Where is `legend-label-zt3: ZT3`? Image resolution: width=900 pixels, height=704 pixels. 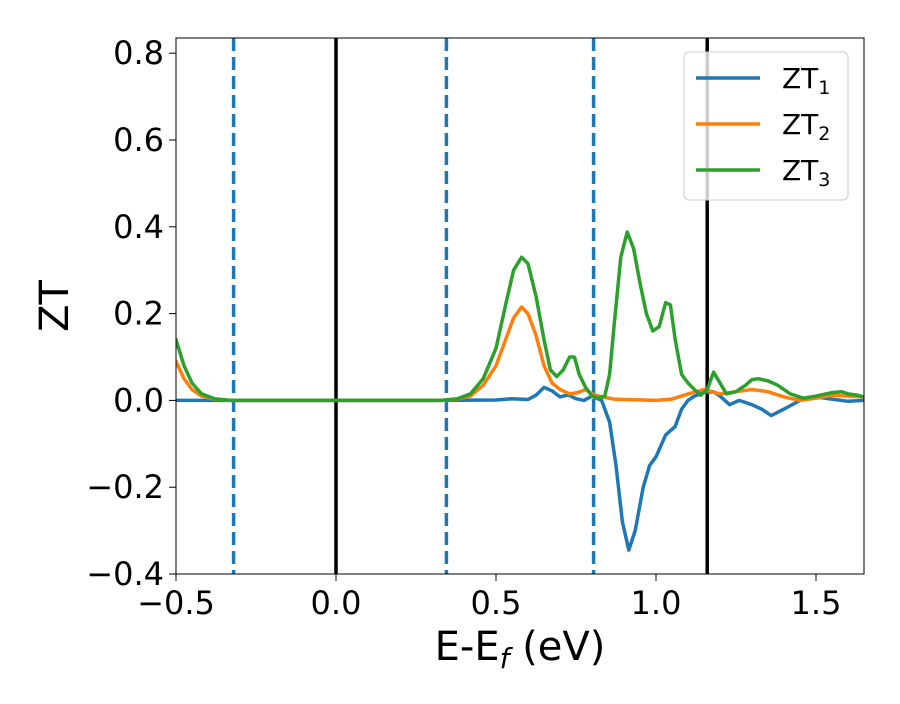 legend-label-zt3: ZT3 is located at coordinates (806, 172).